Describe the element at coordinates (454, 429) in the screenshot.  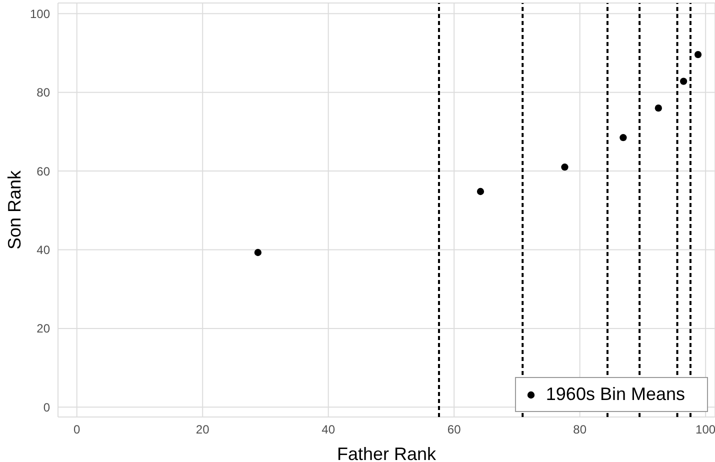
I see `x-tick-label: 60` at that location.